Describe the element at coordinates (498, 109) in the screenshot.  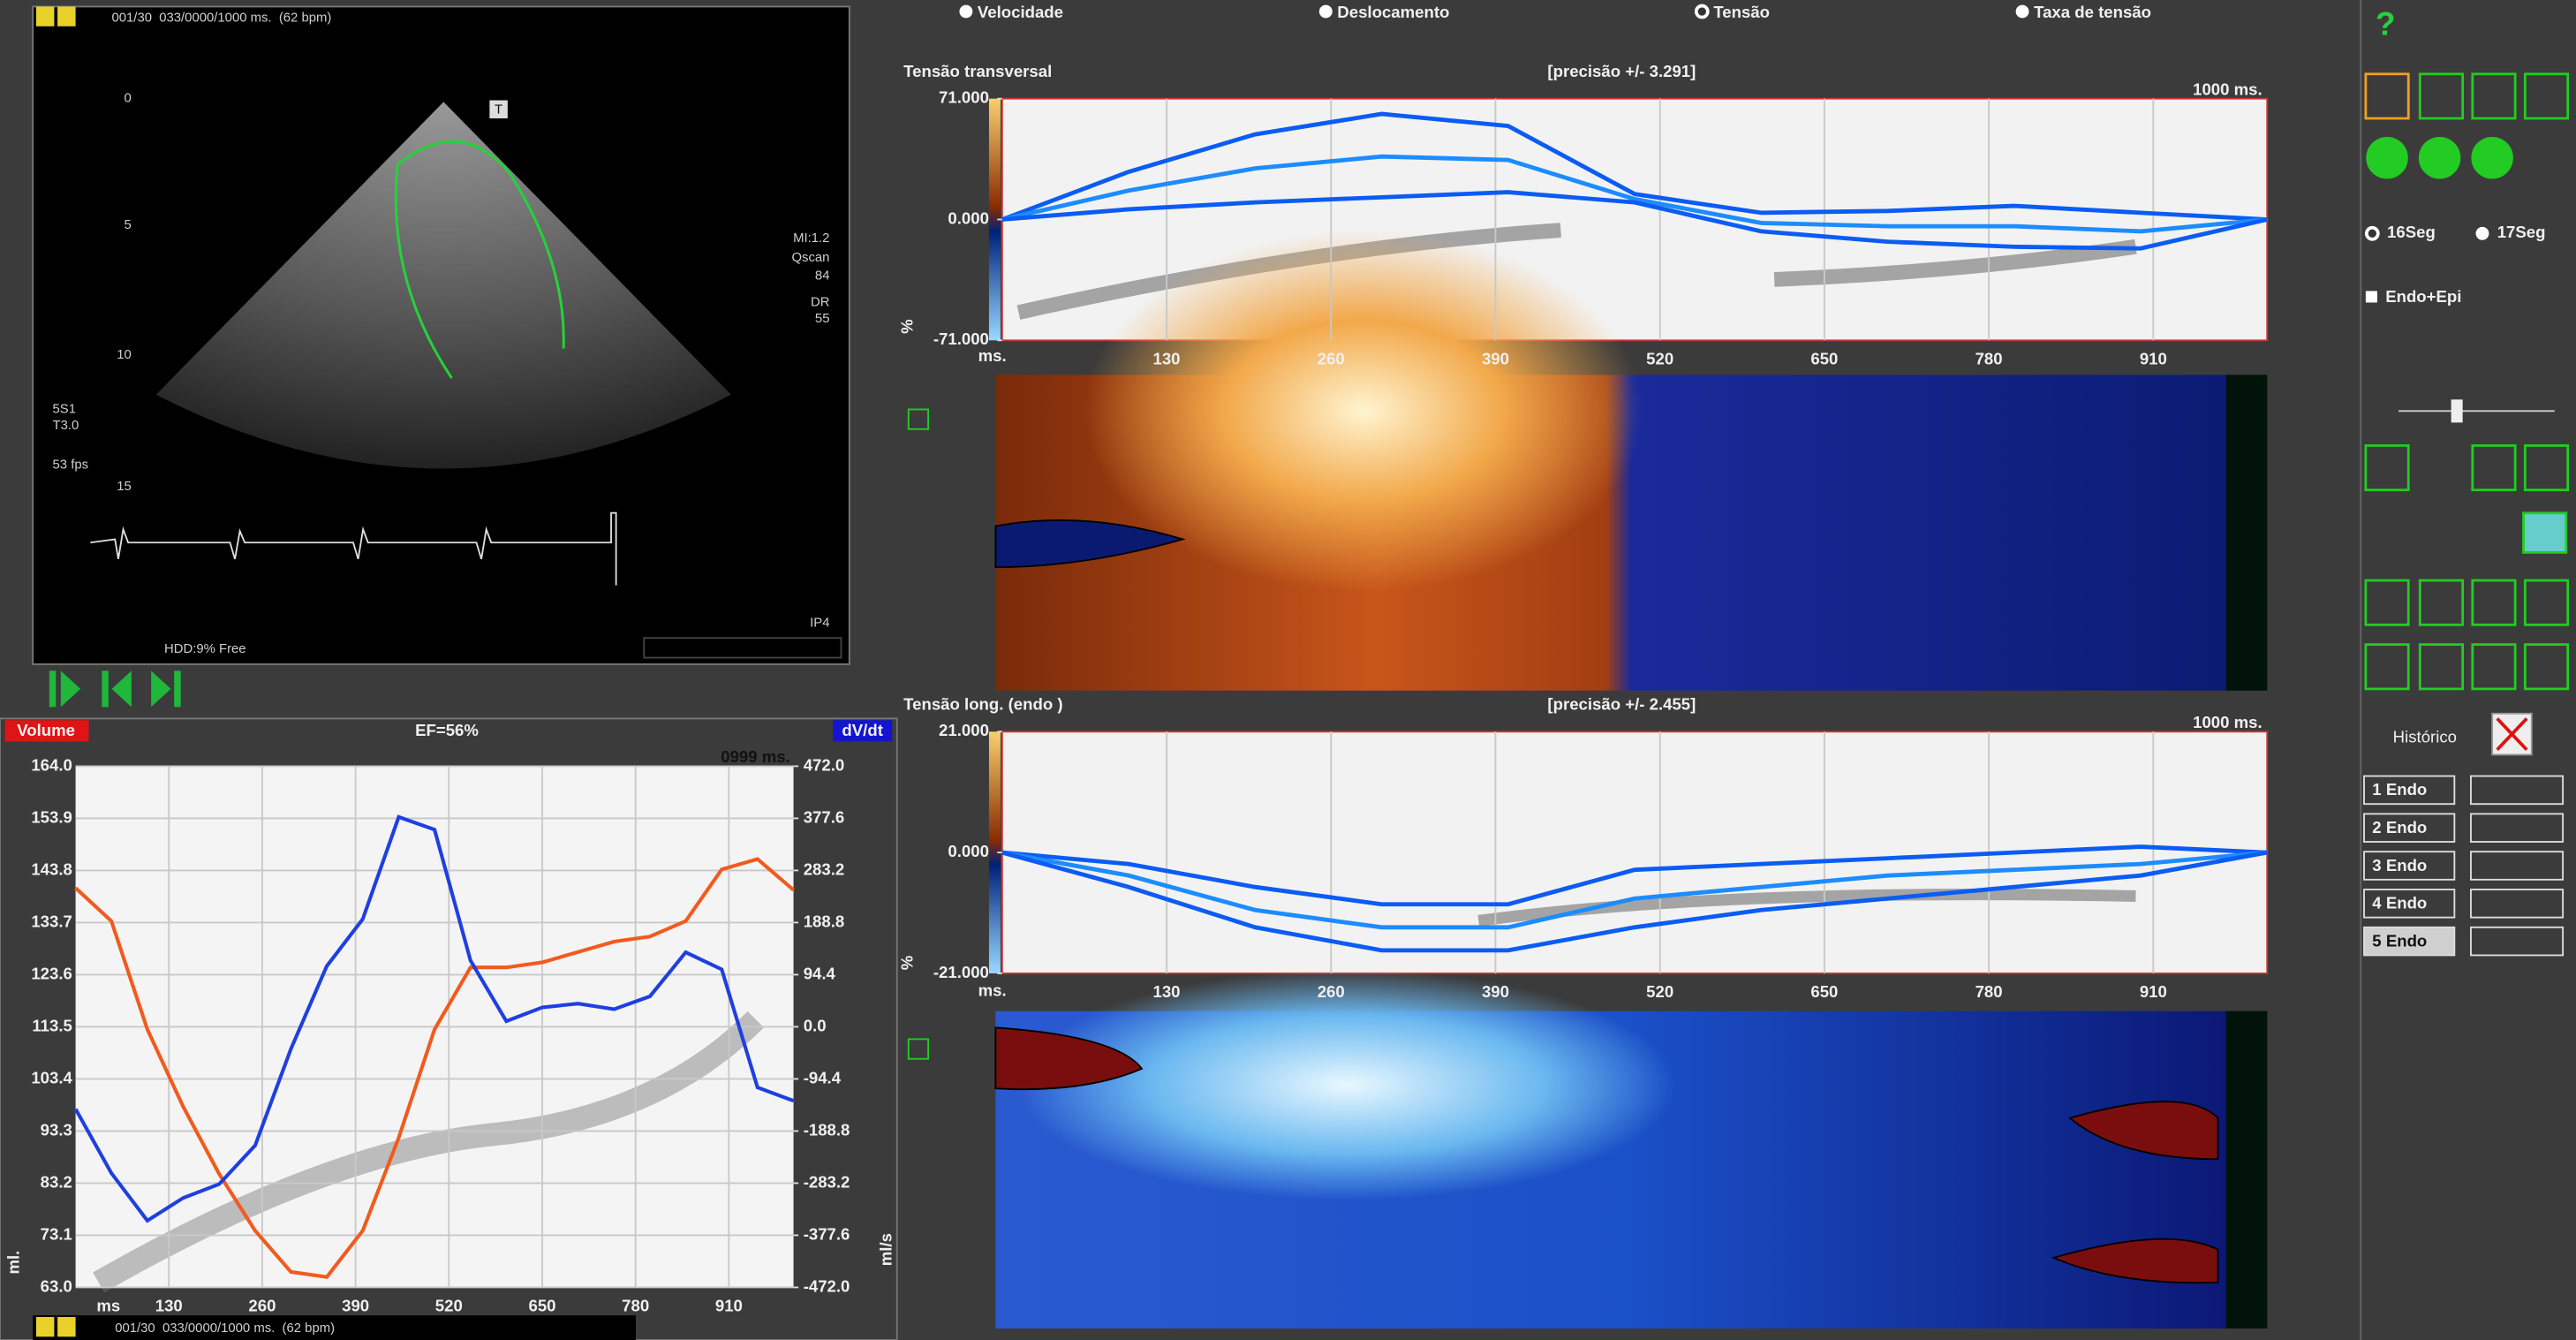
I see `marker-box` at that location.